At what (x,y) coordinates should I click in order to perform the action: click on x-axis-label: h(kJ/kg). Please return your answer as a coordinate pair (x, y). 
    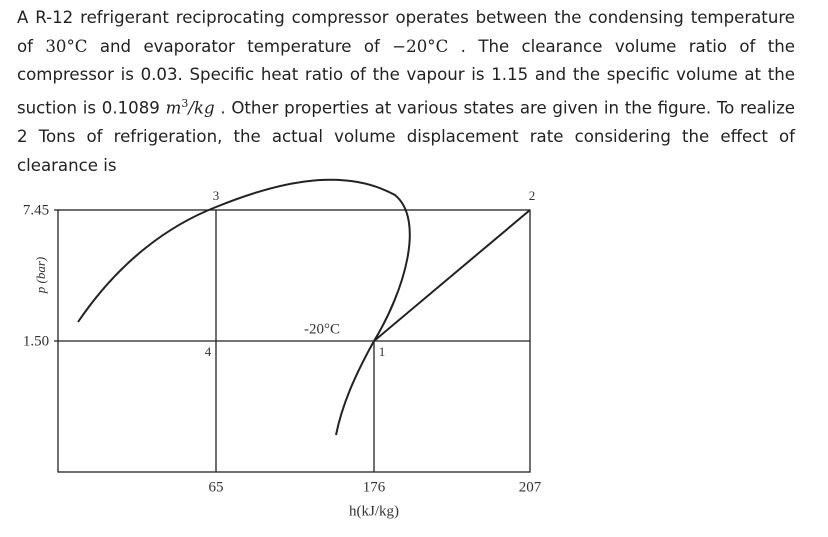
    Looking at the image, I should click on (374, 511).